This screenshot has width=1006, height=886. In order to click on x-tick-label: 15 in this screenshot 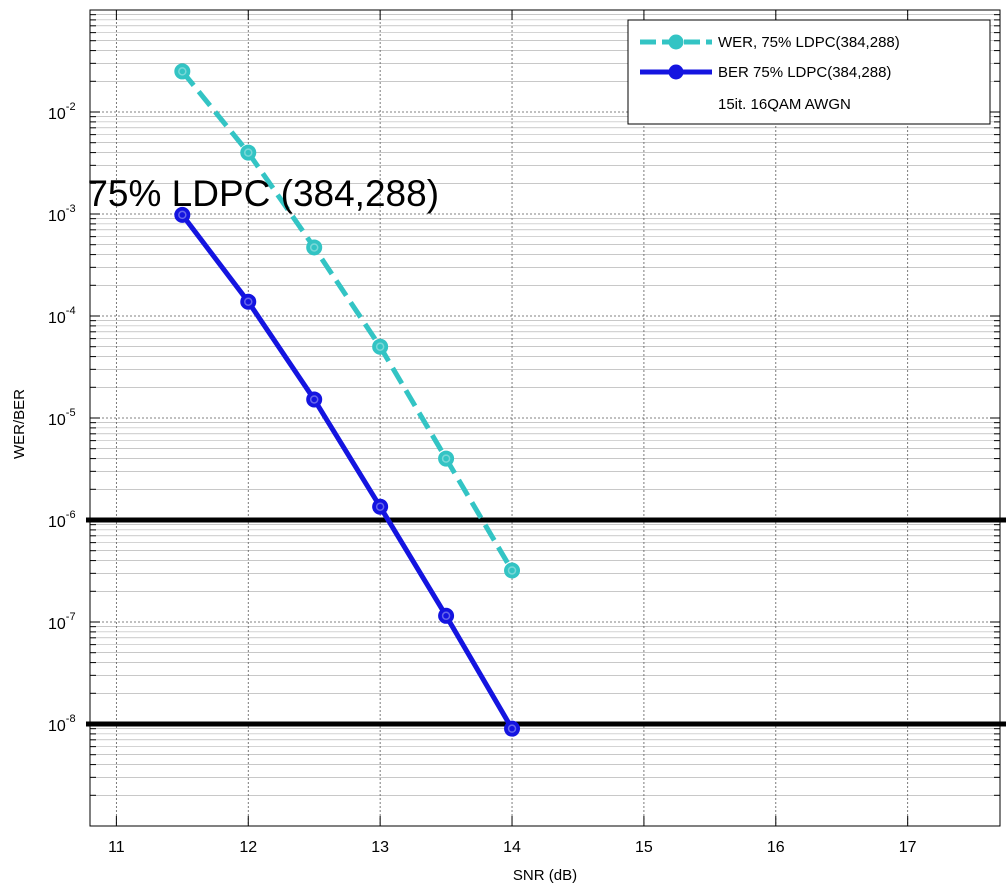, I will do `click(644, 847)`.